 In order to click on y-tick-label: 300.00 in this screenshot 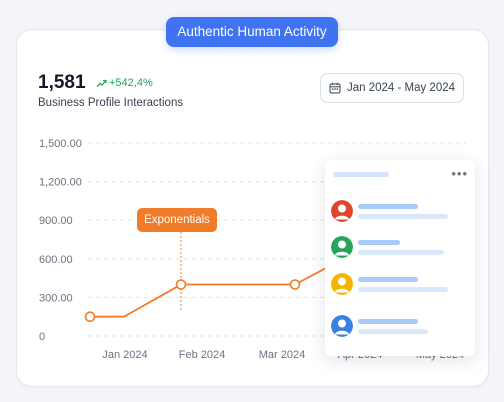, I will do `click(56, 298)`.